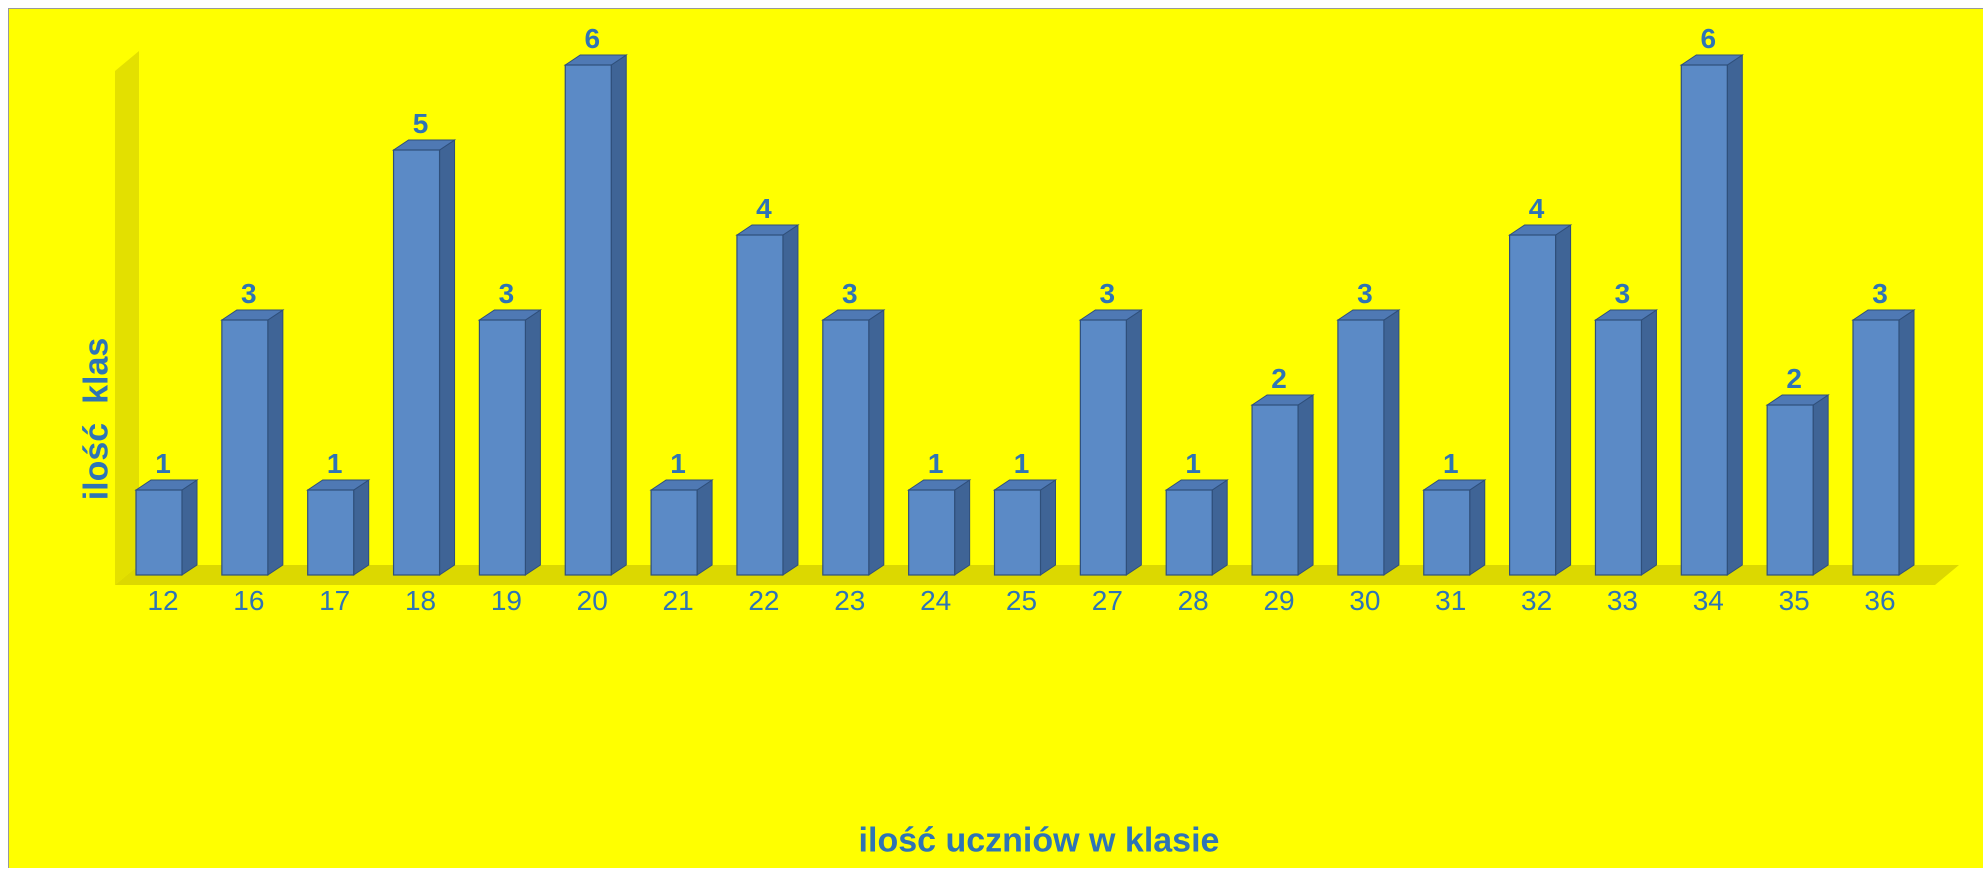 The image size is (1983, 869). Describe the element at coordinates (849, 600) in the screenshot. I see `x-tick-label: 23` at that location.